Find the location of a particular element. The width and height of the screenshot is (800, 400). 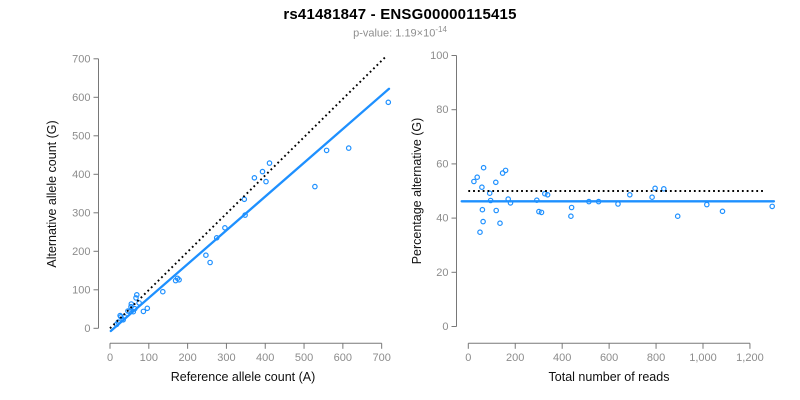

right-points is located at coordinates (623, 200).